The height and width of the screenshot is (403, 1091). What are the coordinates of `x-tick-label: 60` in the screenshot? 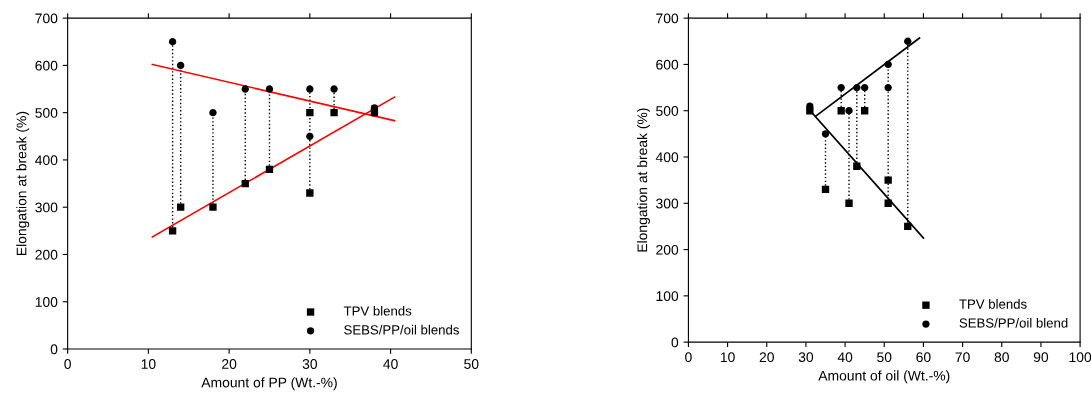 It's located at (923, 357).